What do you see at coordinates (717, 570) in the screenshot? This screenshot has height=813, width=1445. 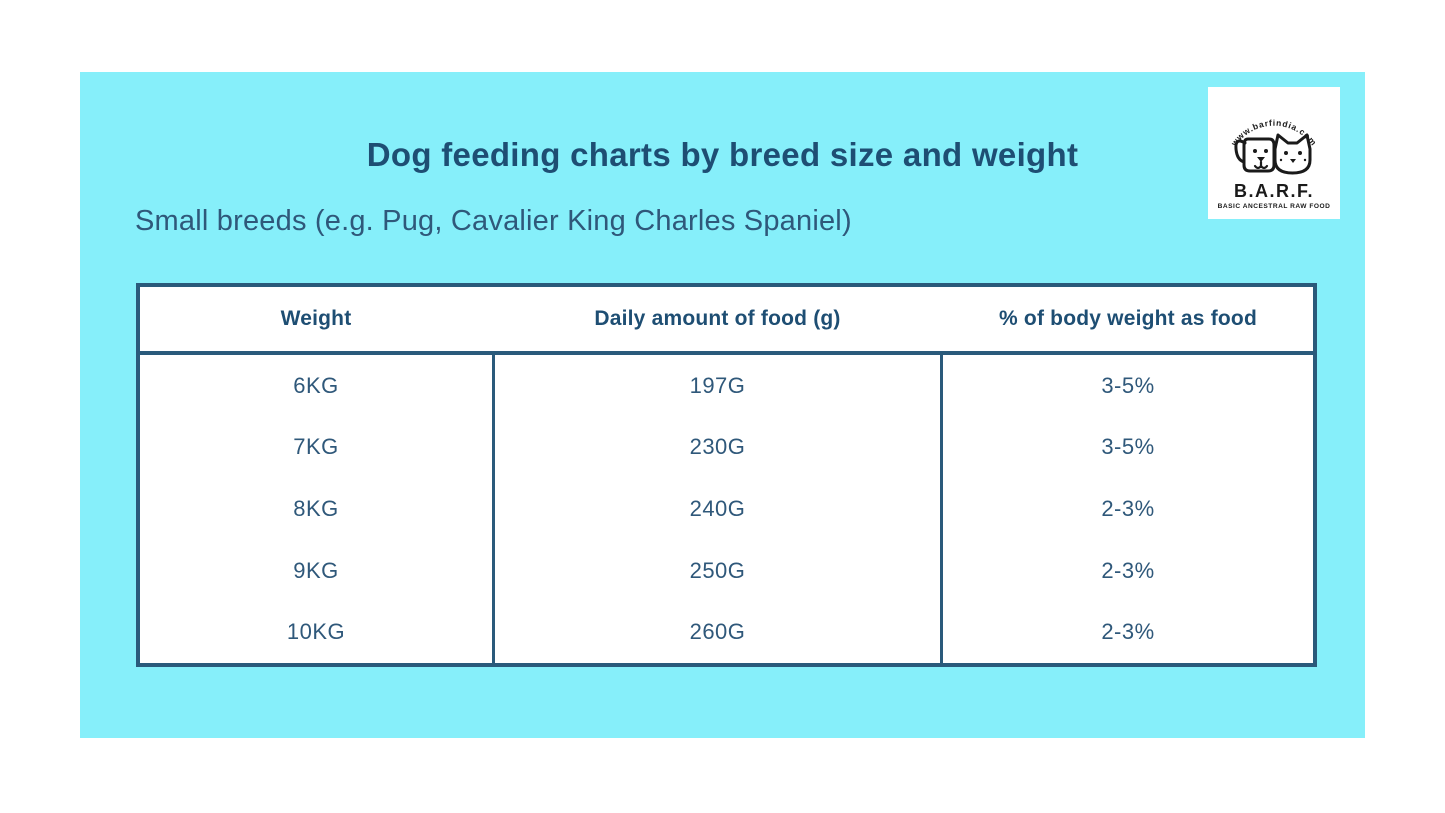 I see `table-cell: 250G` at bounding box center [717, 570].